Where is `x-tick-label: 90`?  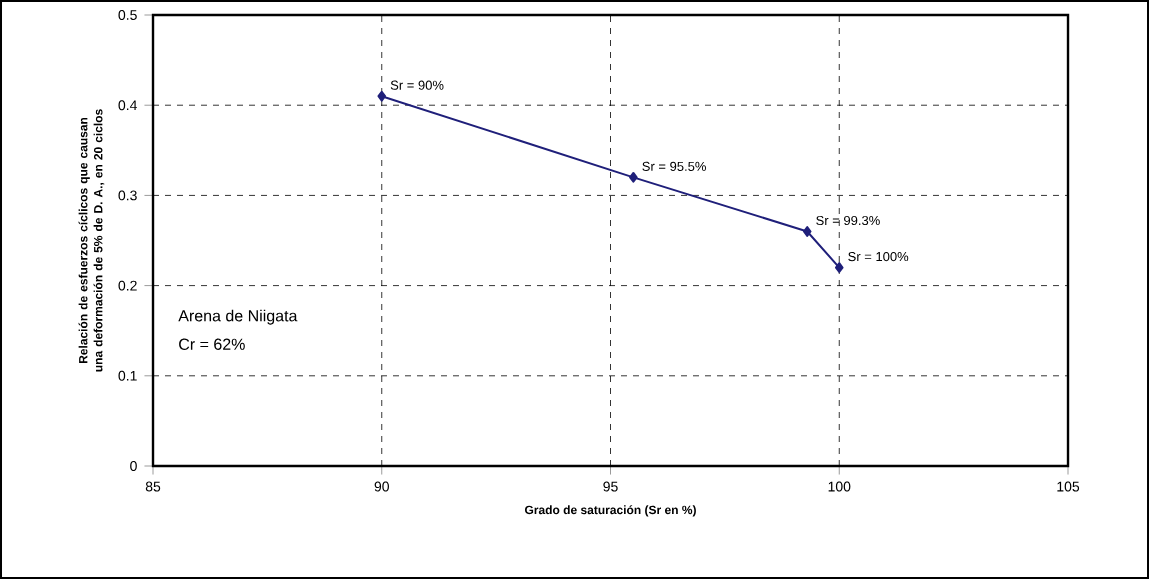
x-tick-label: 90 is located at coordinates (381, 486).